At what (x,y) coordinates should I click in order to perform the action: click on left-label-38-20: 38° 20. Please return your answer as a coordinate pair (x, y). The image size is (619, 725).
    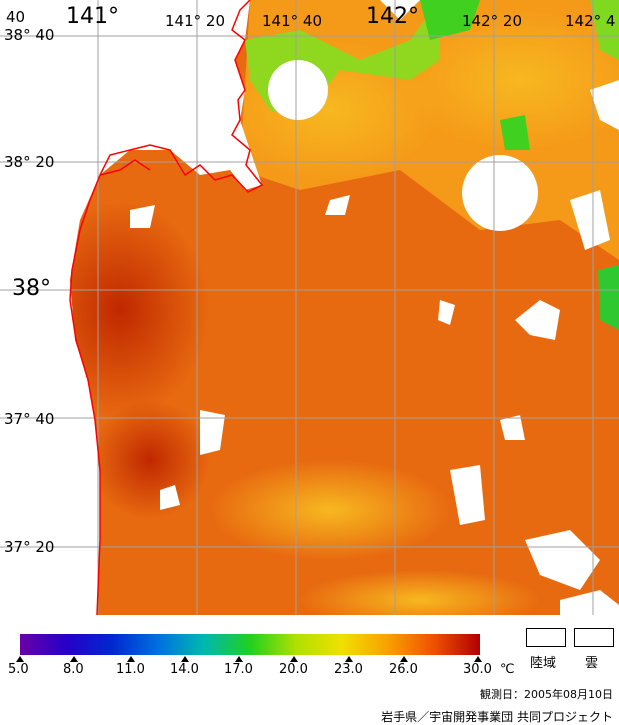
    Looking at the image, I should click on (29, 162).